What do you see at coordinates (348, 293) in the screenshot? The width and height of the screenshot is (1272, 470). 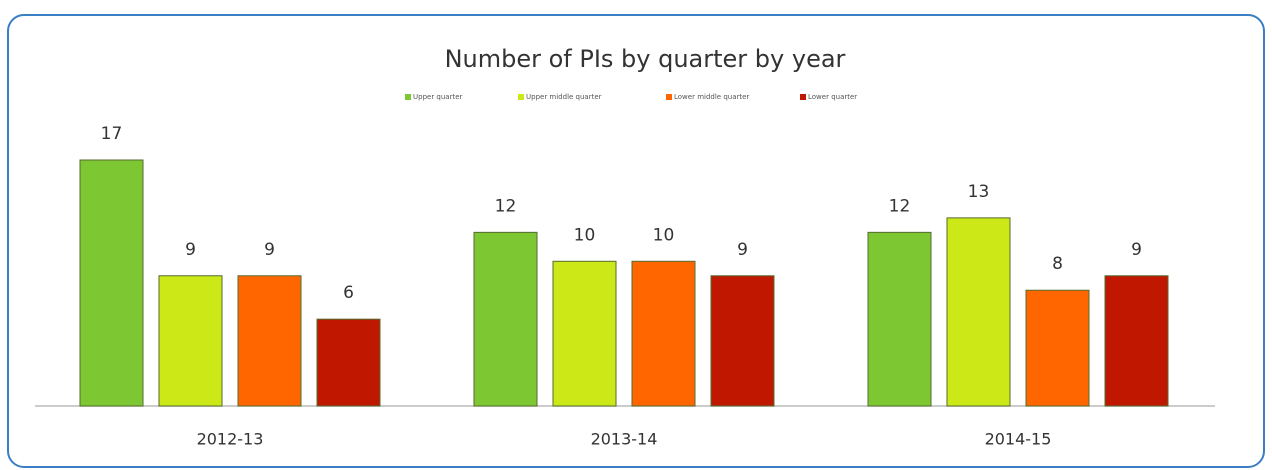 I see `data-label: 6` at bounding box center [348, 293].